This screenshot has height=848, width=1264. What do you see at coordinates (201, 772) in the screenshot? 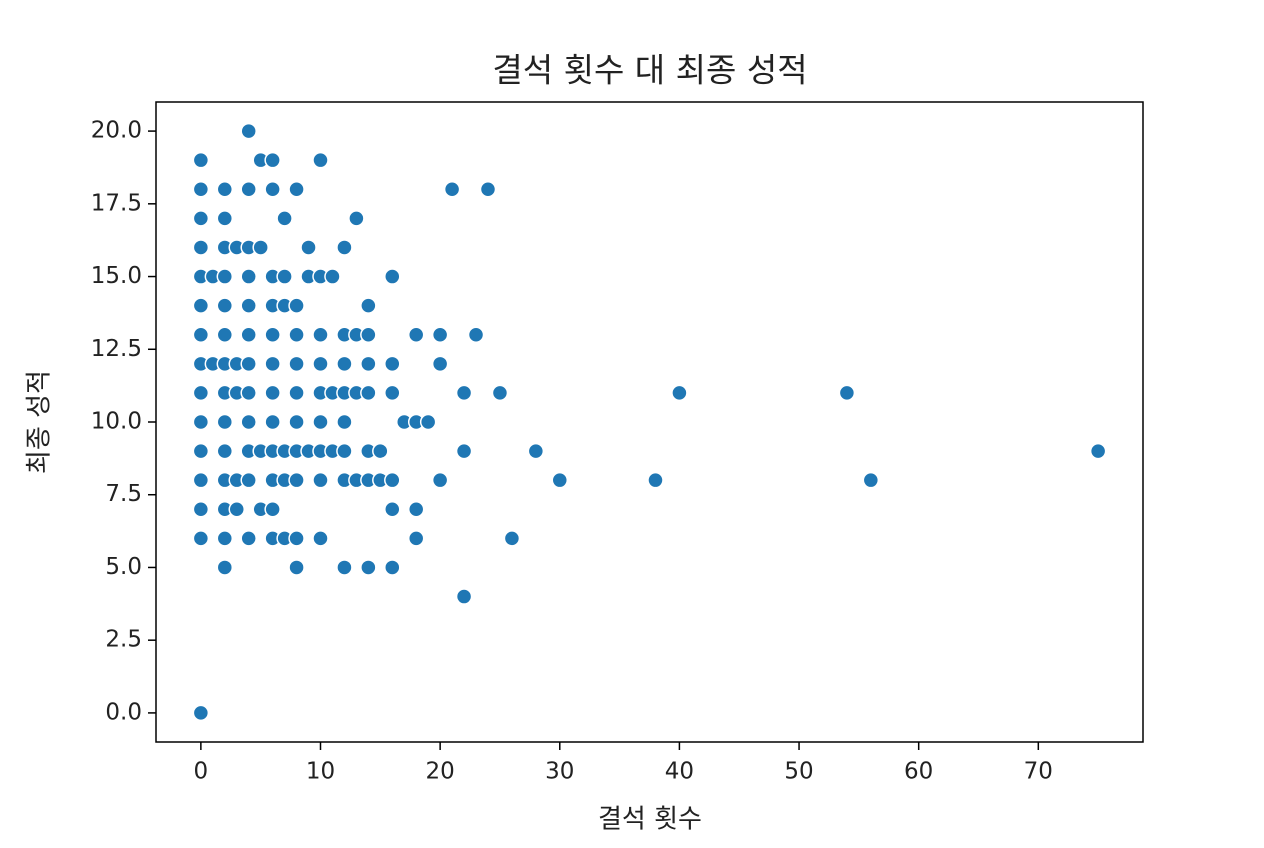
I see `x-tick-label: 0` at bounding box center [201, 772].